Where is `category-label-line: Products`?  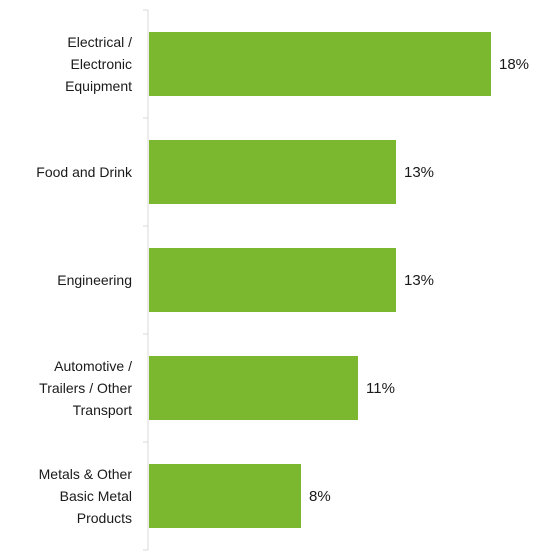 category-label-line: Products is located at coordinates (104, 518).